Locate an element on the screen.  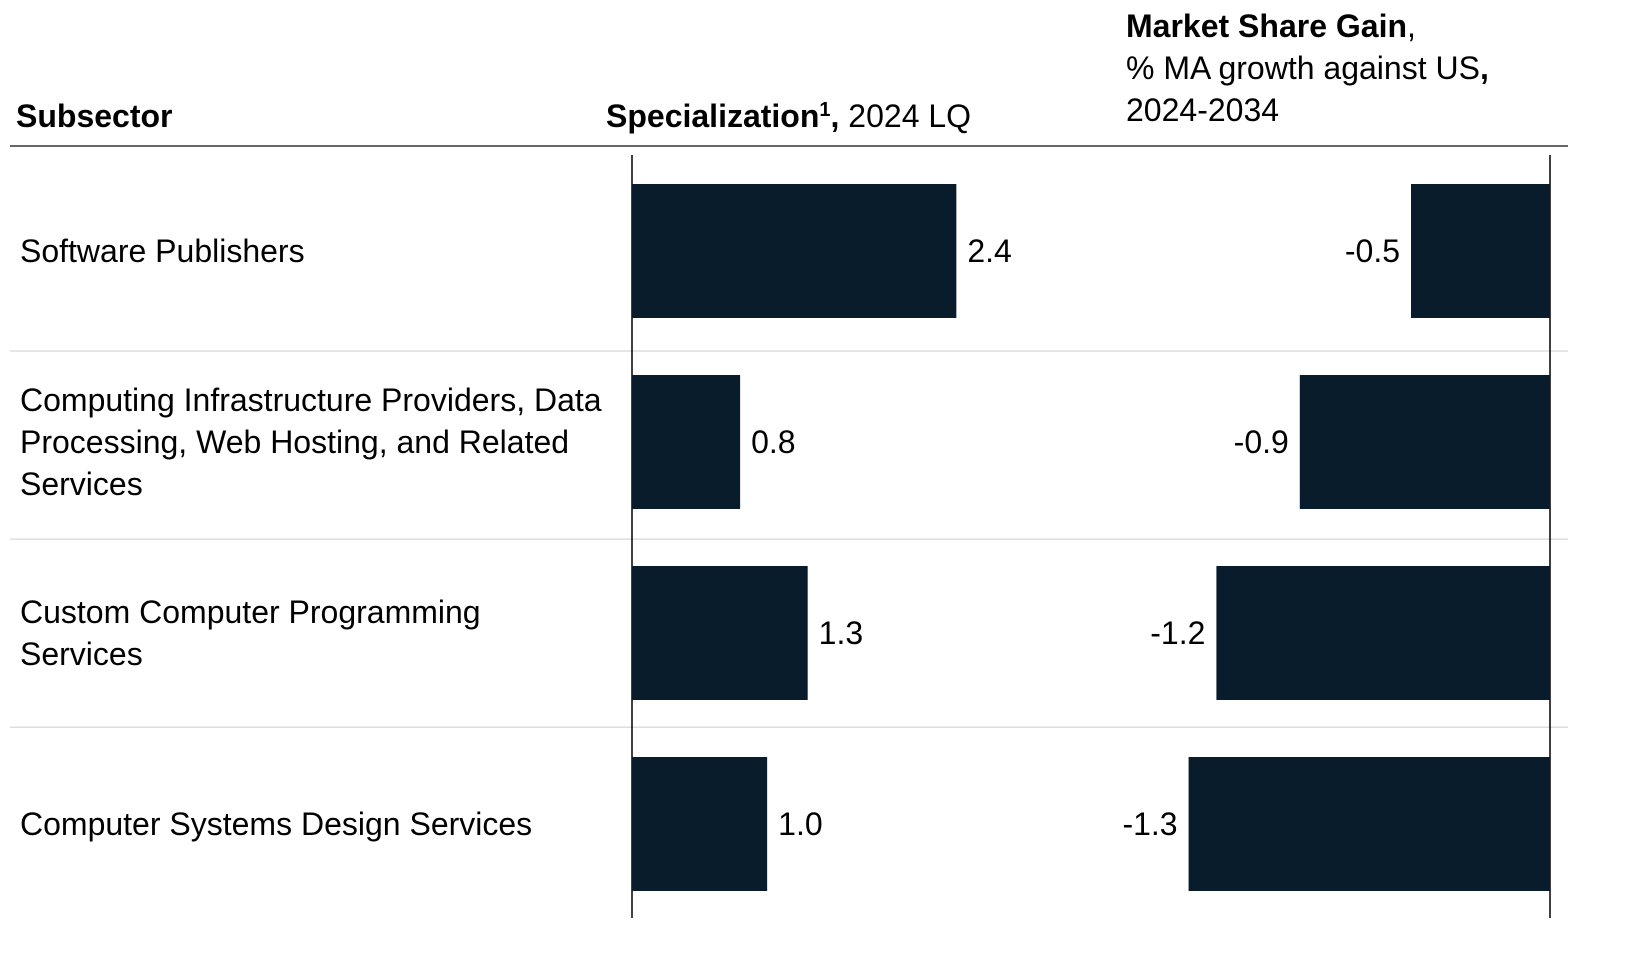
header-part: 2024-2034 is located at coordinates (1202, 110).